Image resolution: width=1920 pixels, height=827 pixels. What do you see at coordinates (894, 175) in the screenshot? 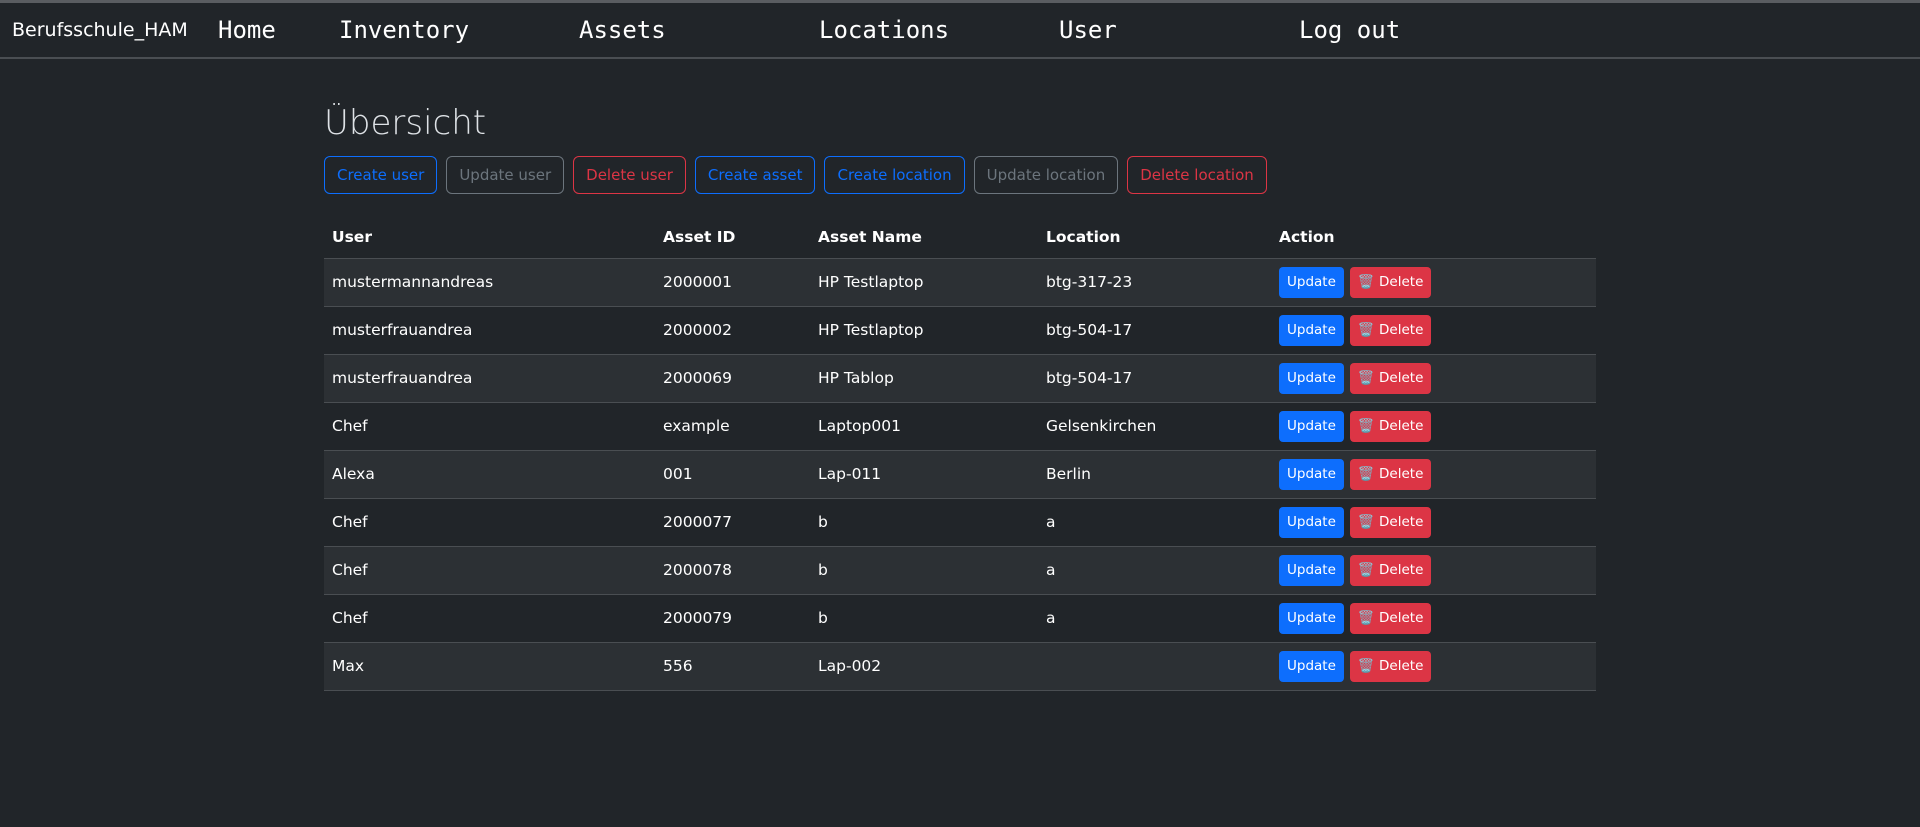
I see `create-location-button: Create location` at bounding box center [894, 175].